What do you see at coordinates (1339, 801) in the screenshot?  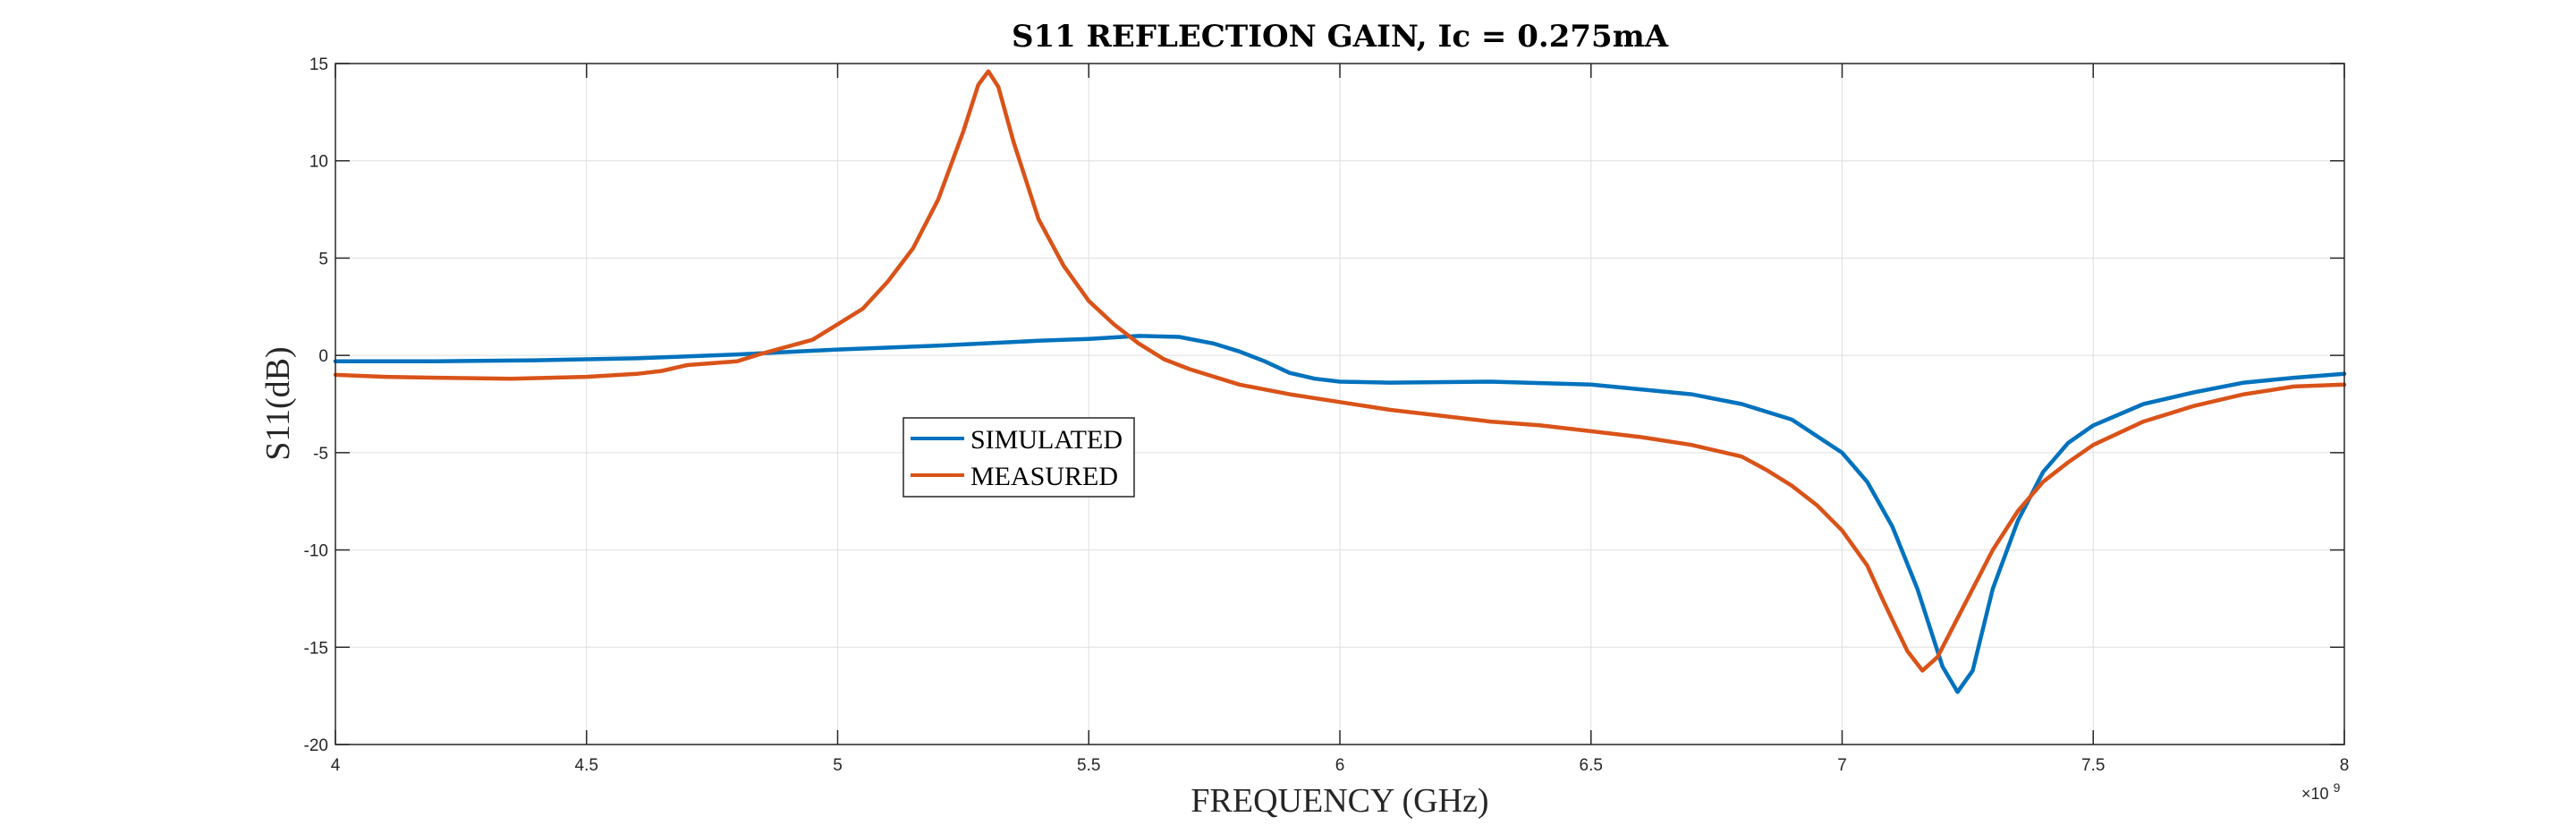 I see `x-axis-label: FREQUENCY (GHz)` at bounding box center [1339, 801].